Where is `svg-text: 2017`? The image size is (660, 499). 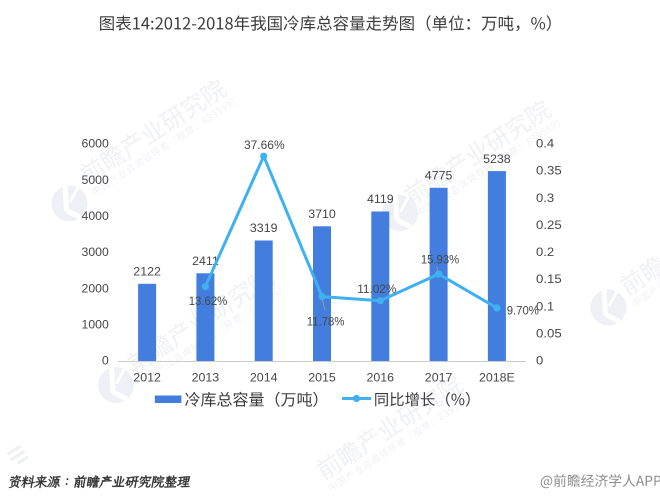 svg-text: 2017 is located at coordinates (439, 377).